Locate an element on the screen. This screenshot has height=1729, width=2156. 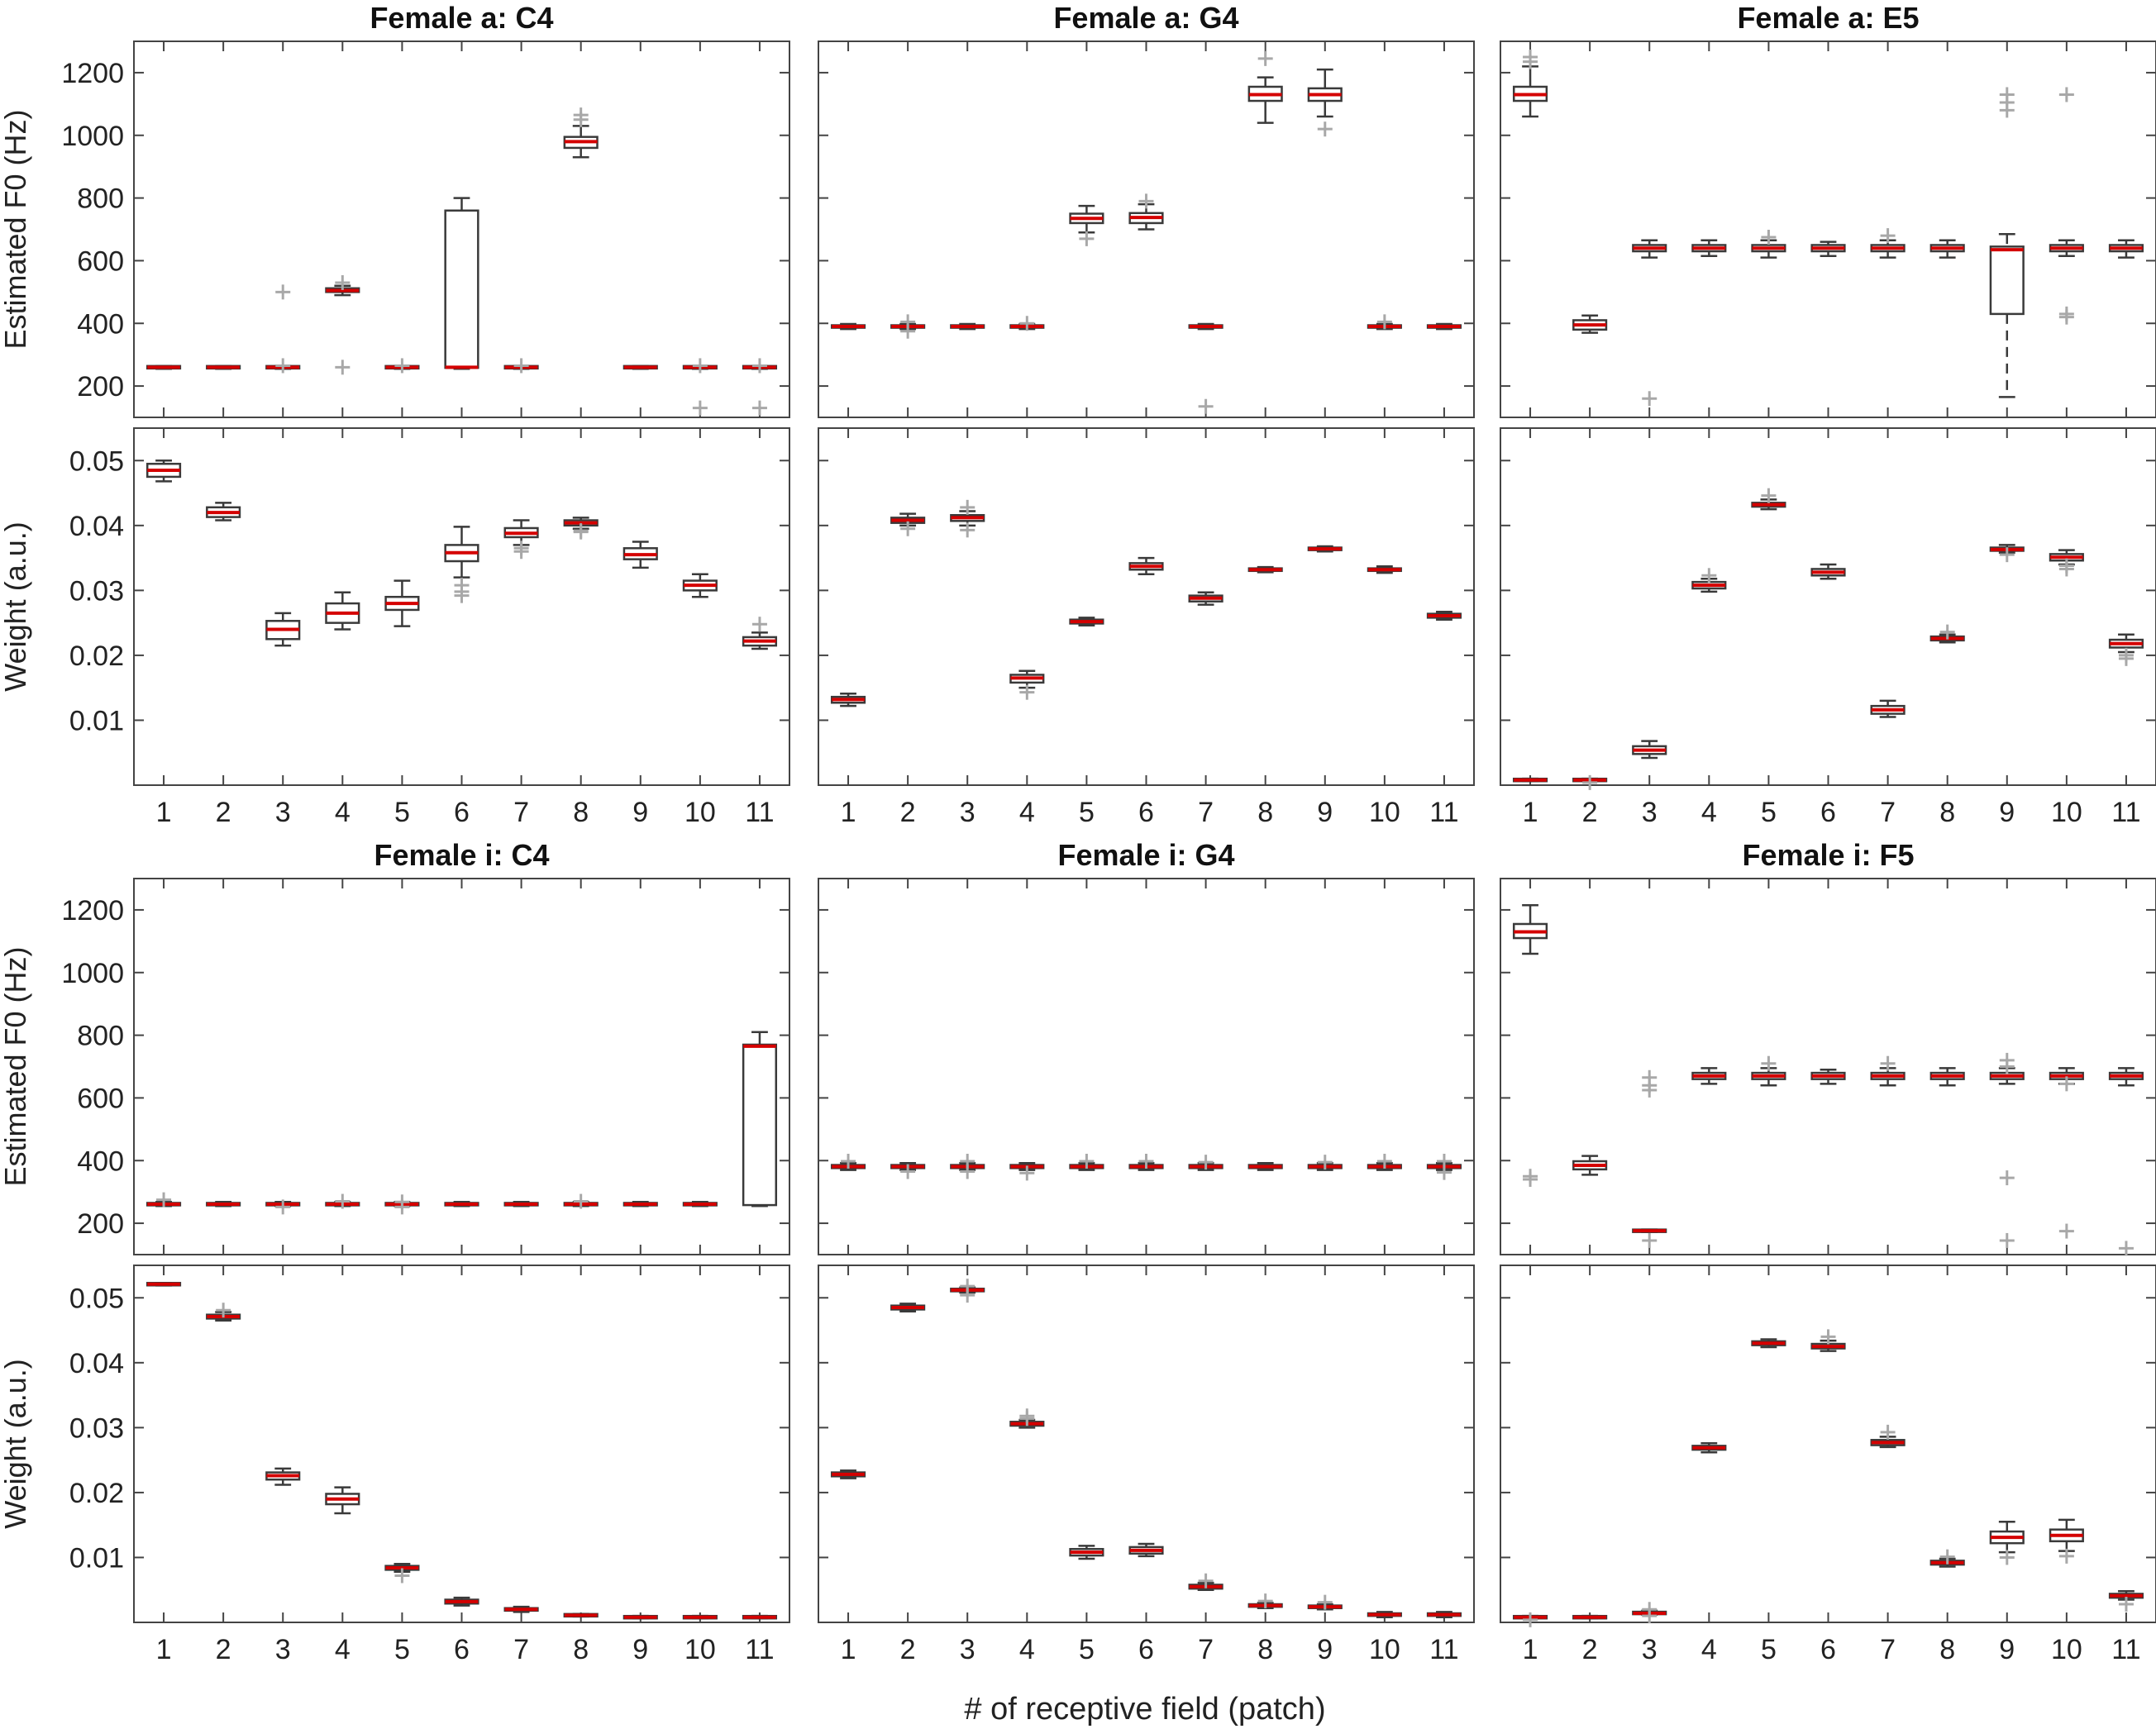
box-iqr is located at coordinates (2007, 280).